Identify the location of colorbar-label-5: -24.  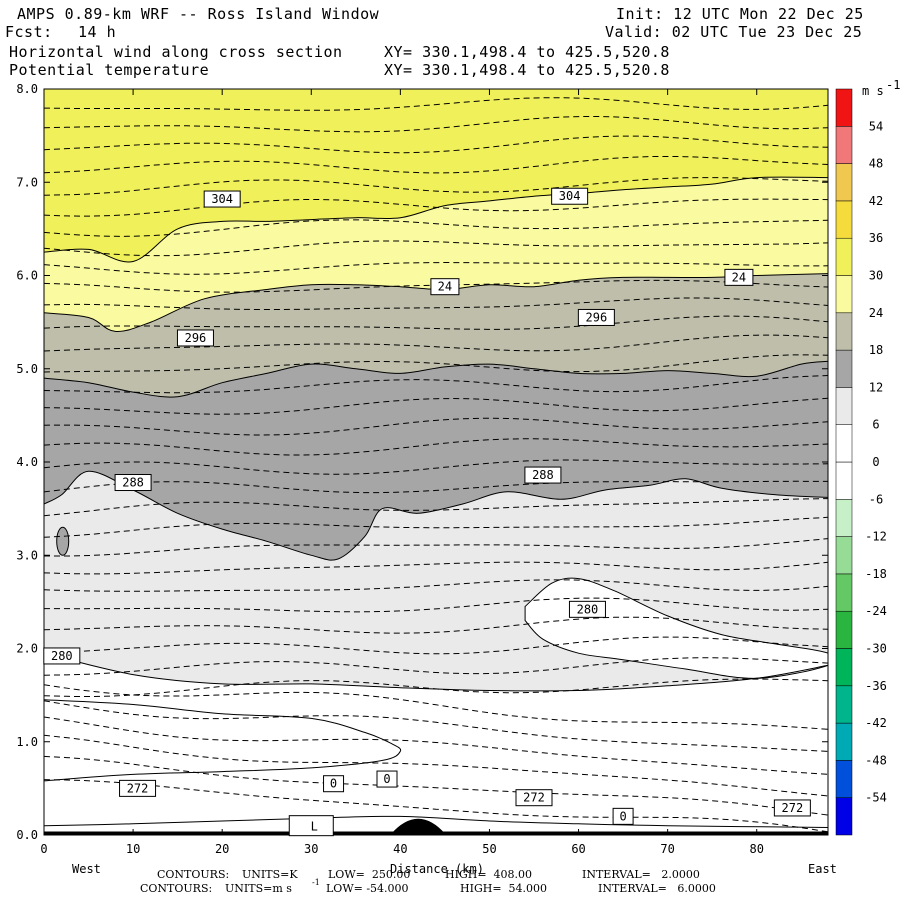
(876, 611).